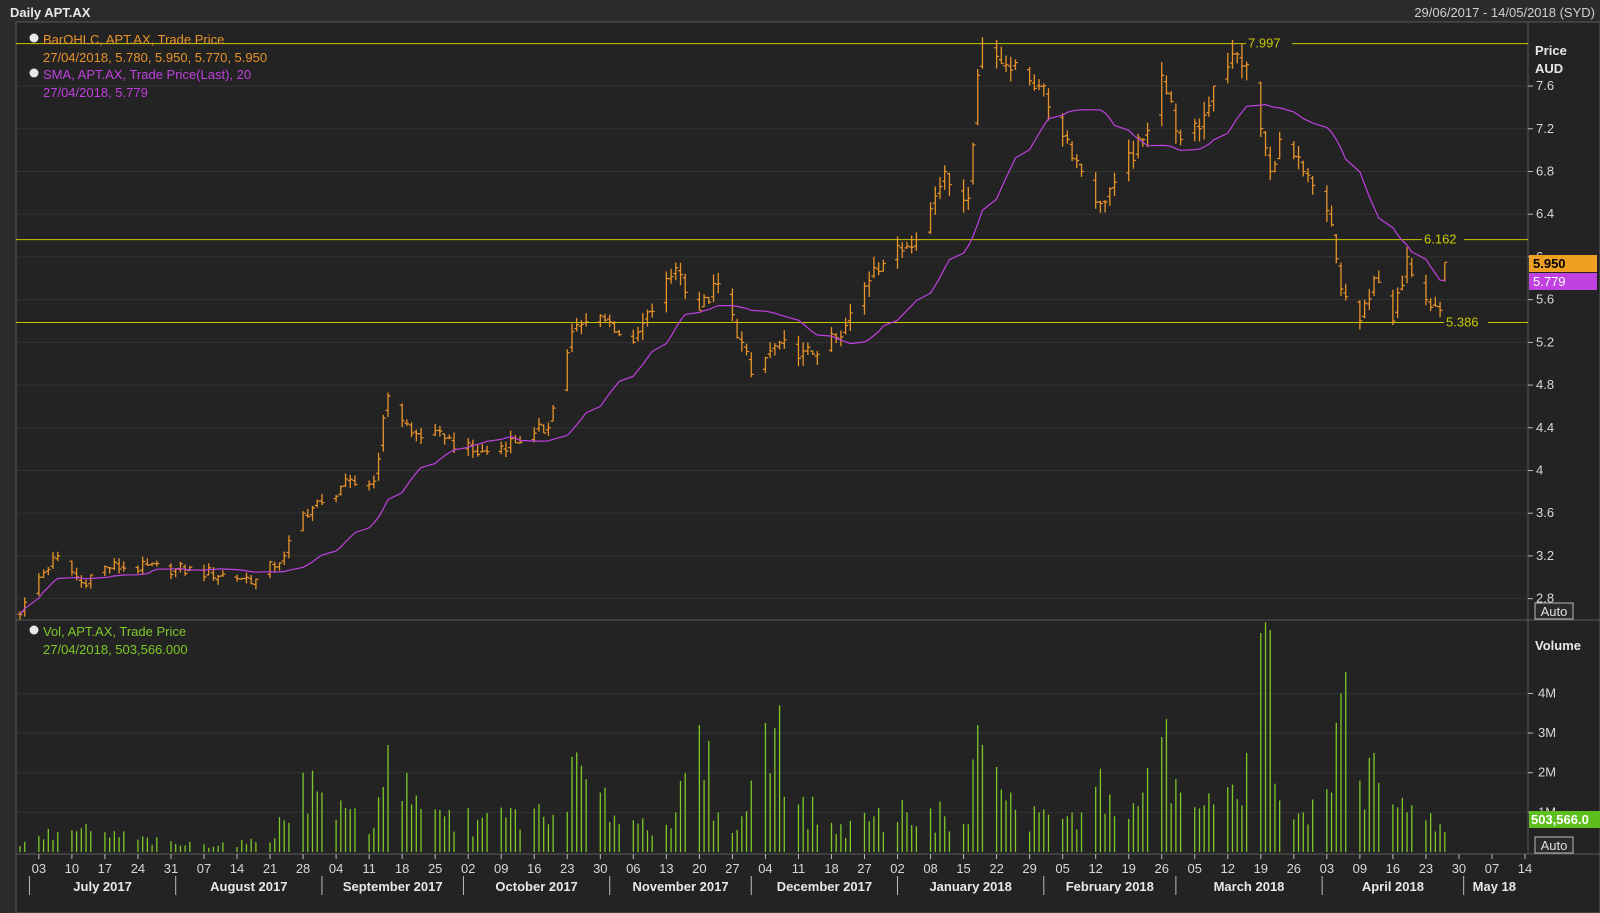  I want to click on last-price-tag-label: 5.950, so click(1549, 263).